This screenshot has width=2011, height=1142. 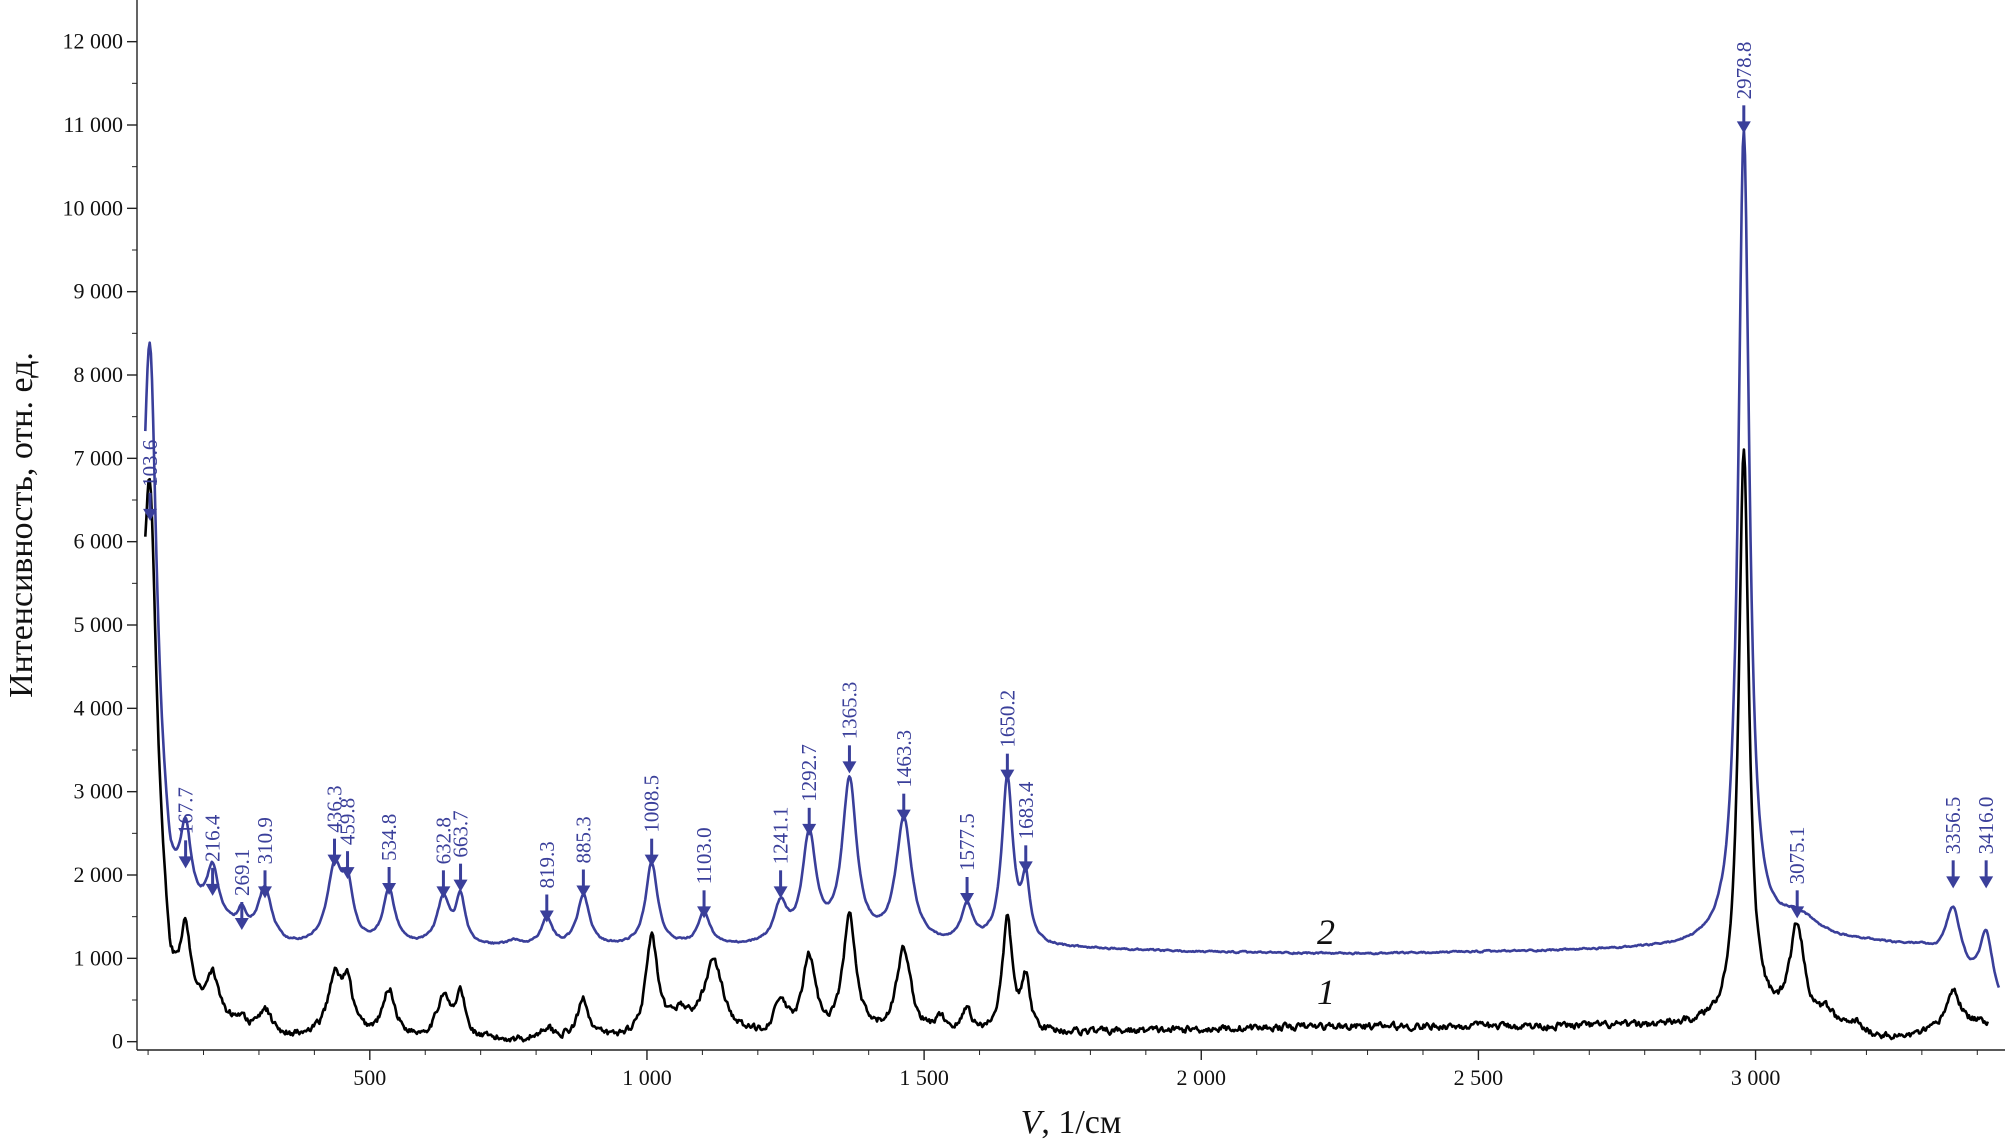 I want to click on peak-label: 819.3, so click(x=547, y=864).